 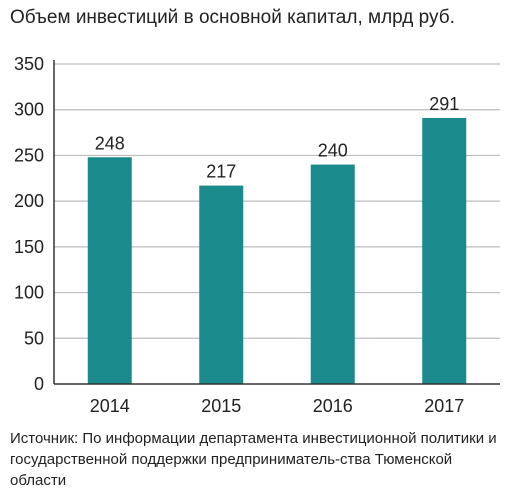 I want to click on x-tick-label: 2014, so click(x=110, y=406).